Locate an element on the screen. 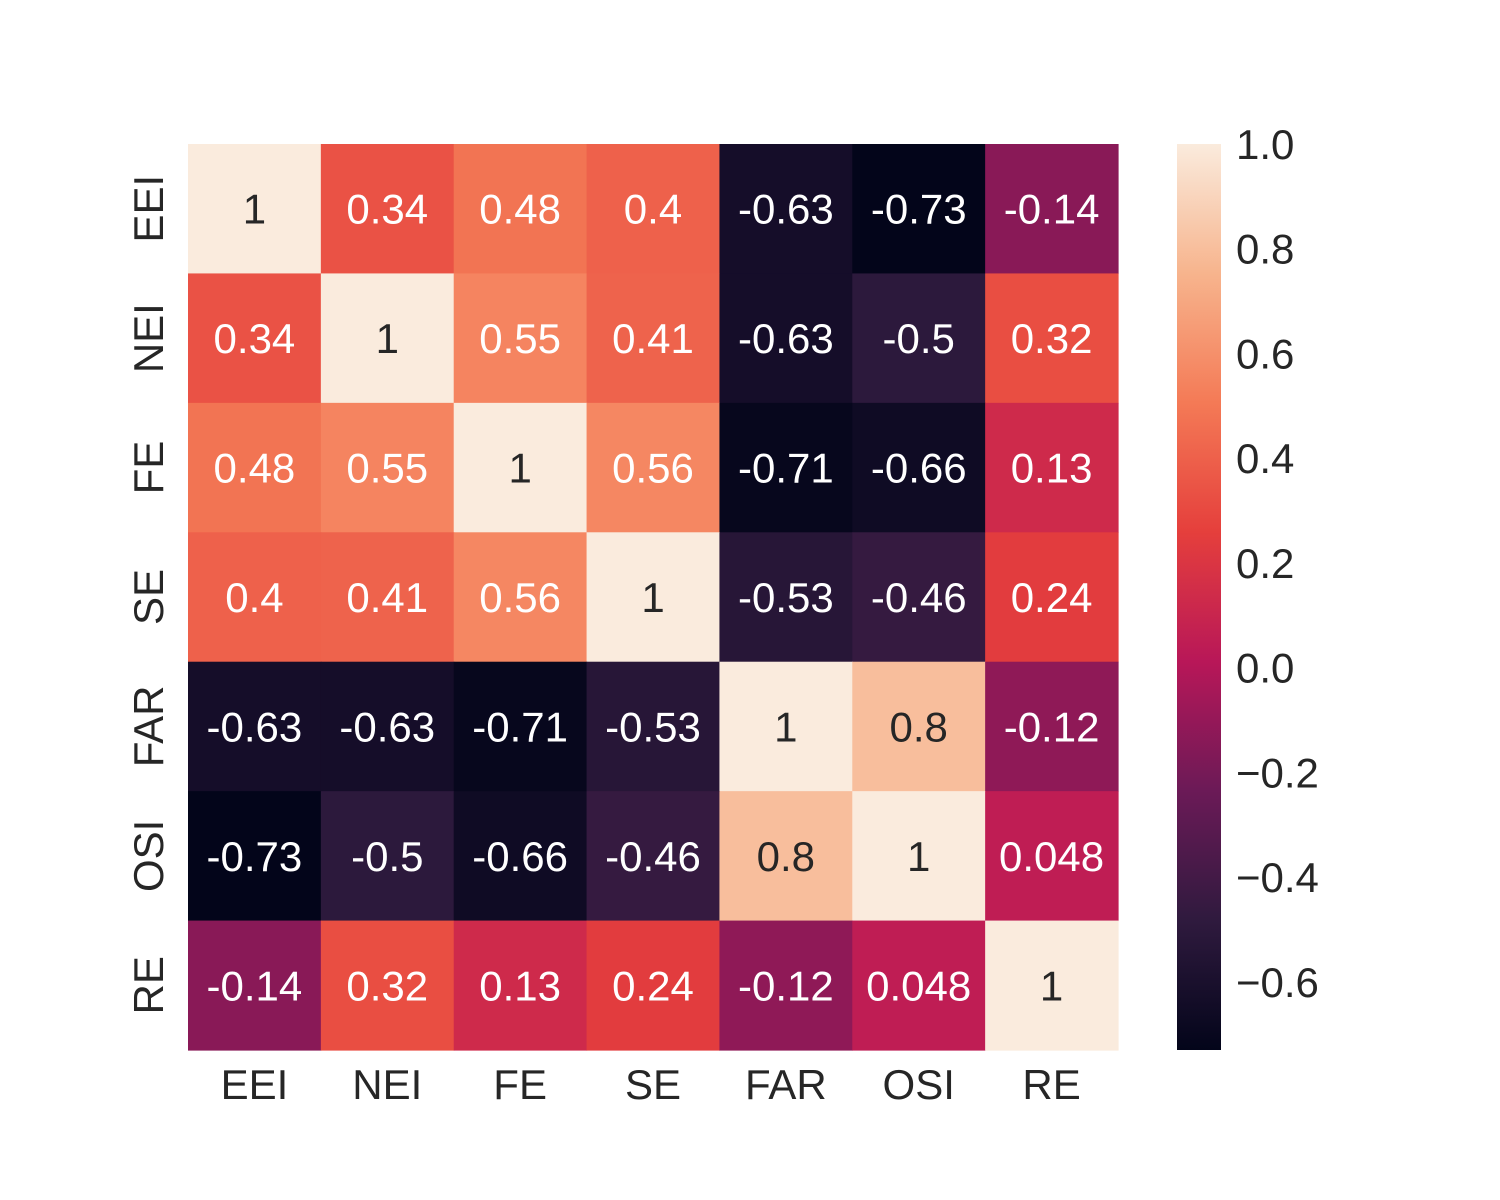 The width and height of the screenshot is (1500, 1200). colorbar-tick-label: 0.2 is located at coordinates (1265, 563).